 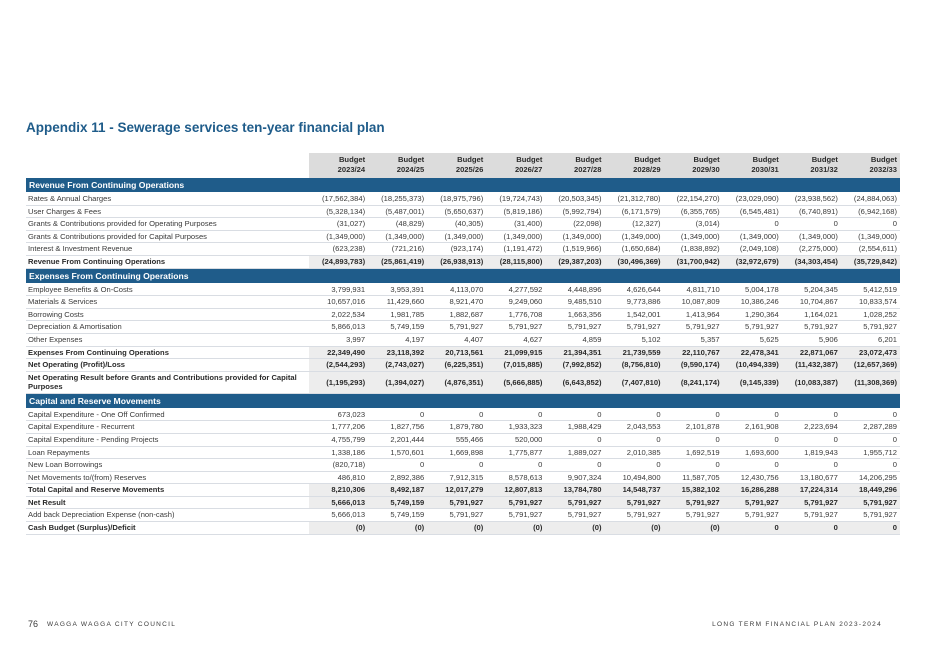 I want to click on section-title: Revenue From Continuing Operations, so click(x=463, y=185).